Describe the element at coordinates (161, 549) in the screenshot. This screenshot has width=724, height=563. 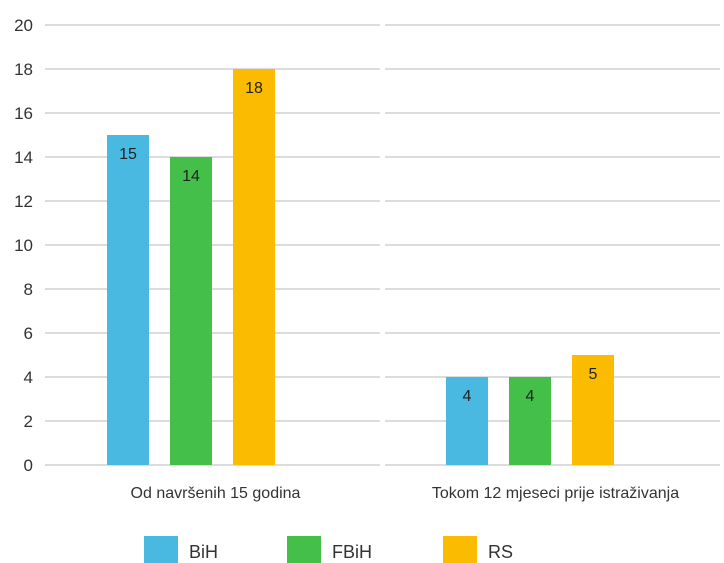
I see `legend-swatch-bih` at that location.